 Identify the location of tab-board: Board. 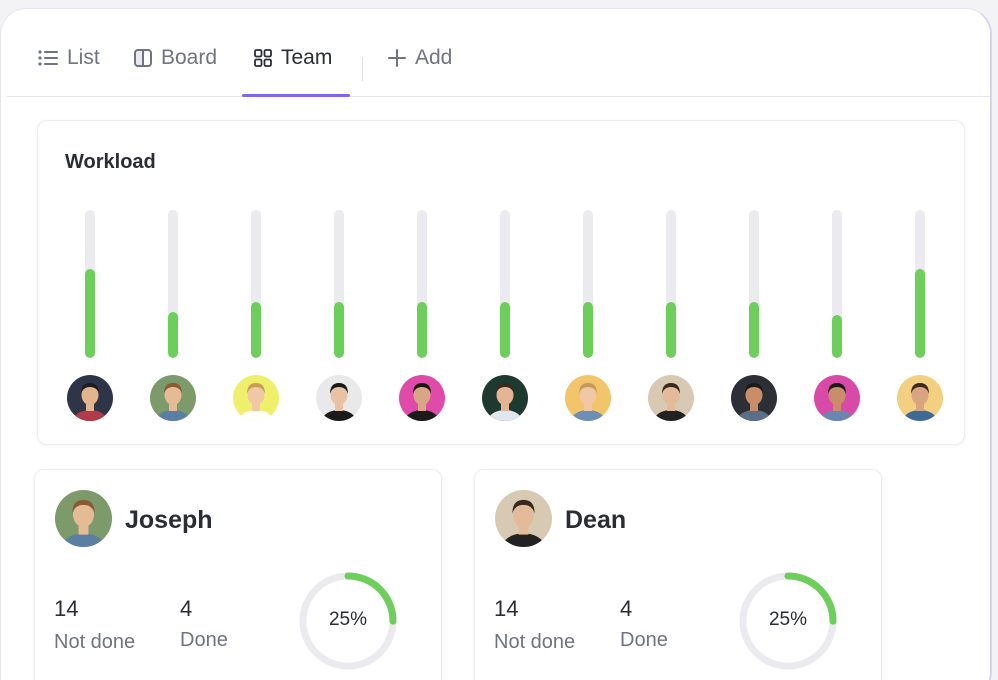
(175, 58).